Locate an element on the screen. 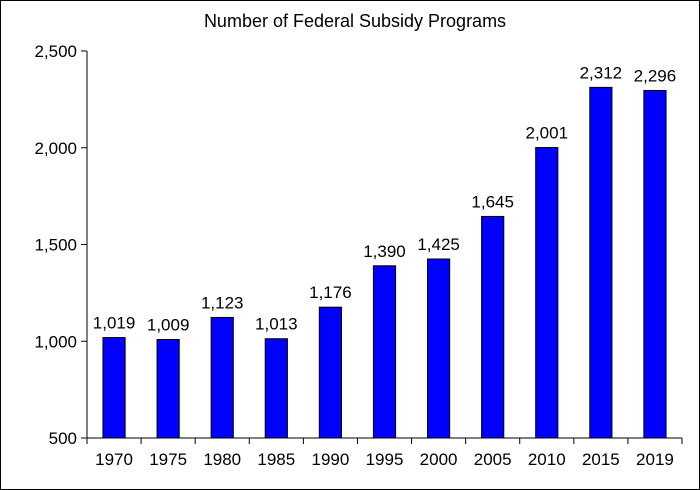  data-label-1995: 1,390 is located at coordinates (384, 251).